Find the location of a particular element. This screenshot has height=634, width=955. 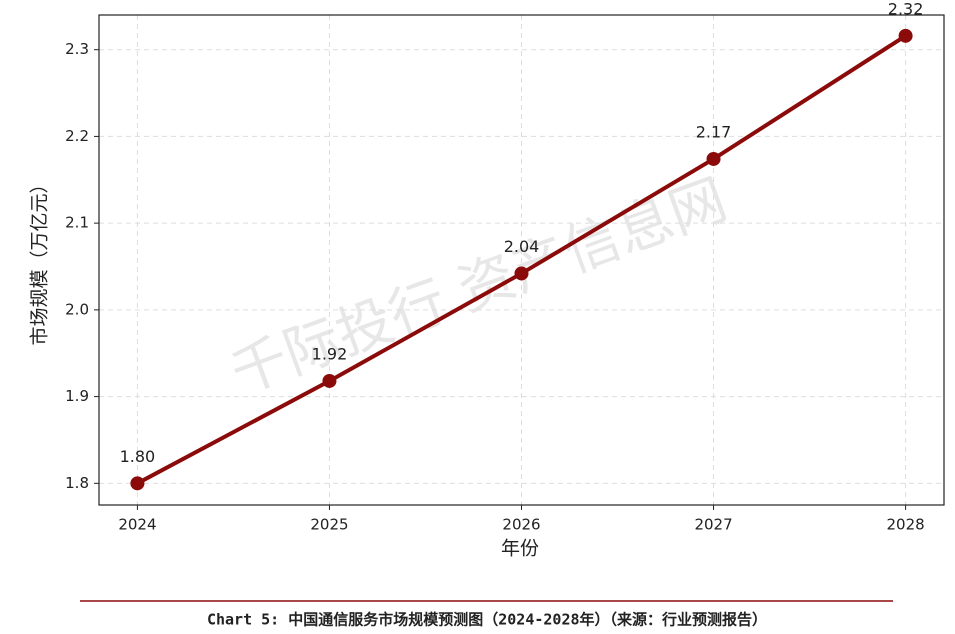

y-axis-label: 市场规模（万亿元） is located at coordinates (40, 259).